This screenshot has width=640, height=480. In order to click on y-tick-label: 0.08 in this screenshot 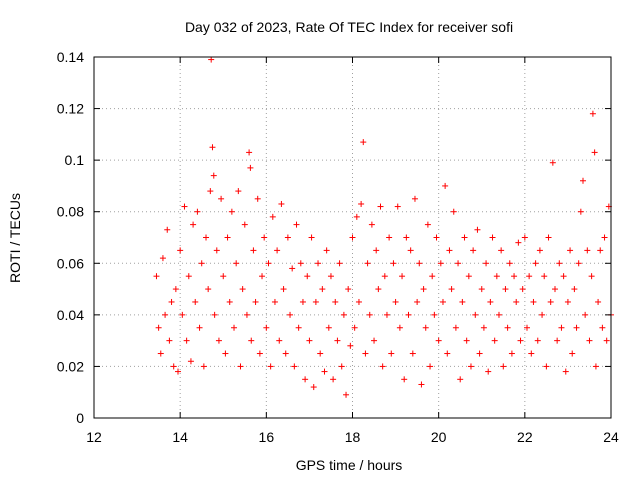, I will do `click(70, 212)`.